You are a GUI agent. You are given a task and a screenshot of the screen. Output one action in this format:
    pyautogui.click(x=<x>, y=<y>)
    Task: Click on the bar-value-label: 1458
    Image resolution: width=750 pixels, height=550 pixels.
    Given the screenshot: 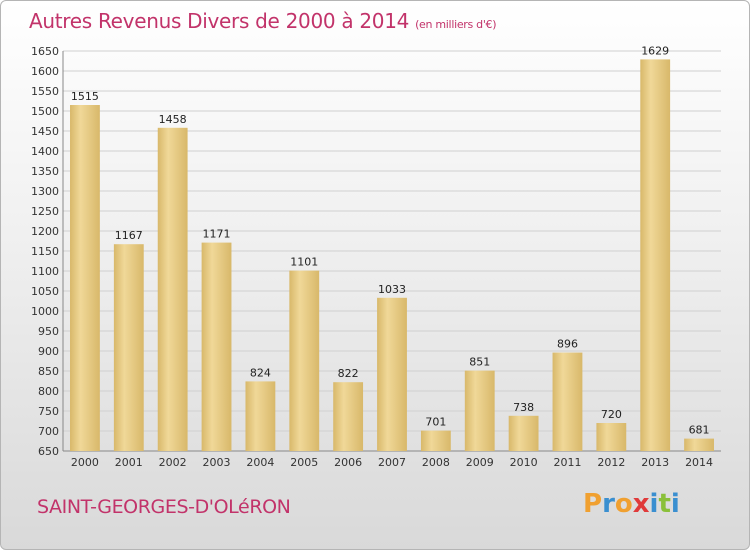 What is the action you would take?
    pyautogui.click(x=173, y=119)
    